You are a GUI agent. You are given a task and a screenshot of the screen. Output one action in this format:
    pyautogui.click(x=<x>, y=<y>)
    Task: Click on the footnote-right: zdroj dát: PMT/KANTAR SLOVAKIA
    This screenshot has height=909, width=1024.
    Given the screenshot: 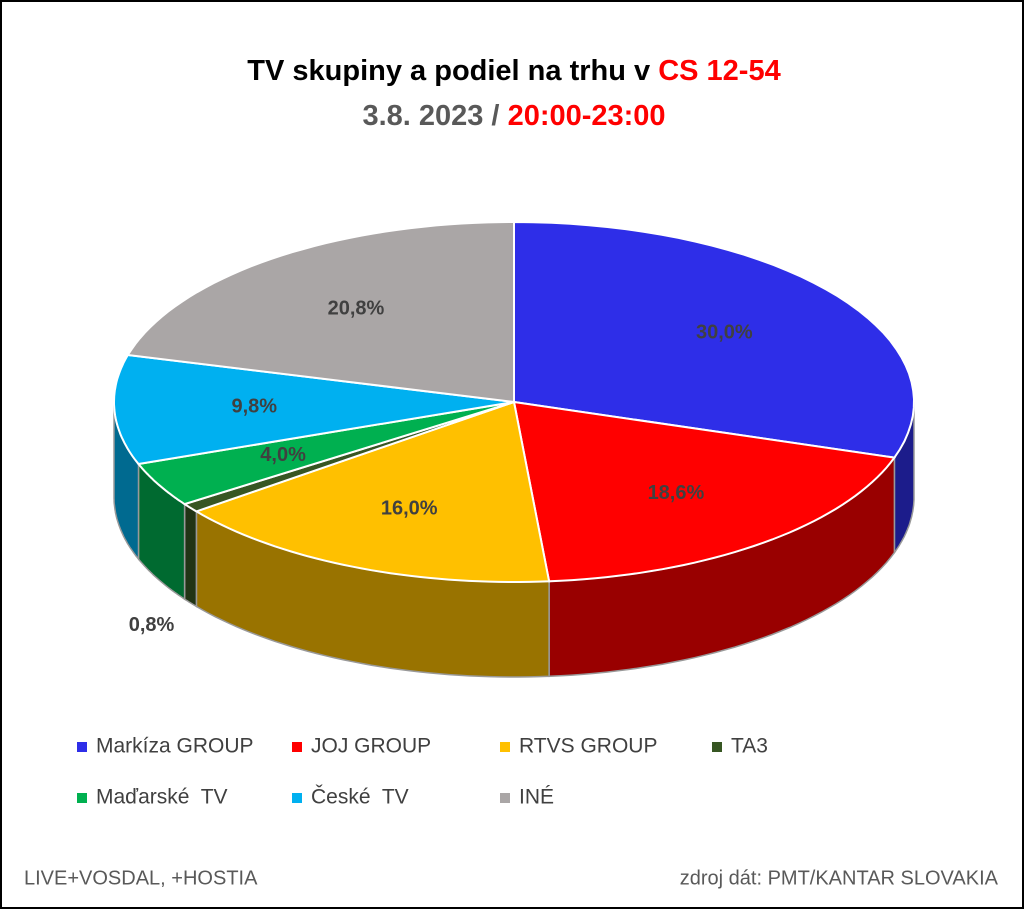 What is the action you would take?
    pyautogui.click(x=839, y=878)
    